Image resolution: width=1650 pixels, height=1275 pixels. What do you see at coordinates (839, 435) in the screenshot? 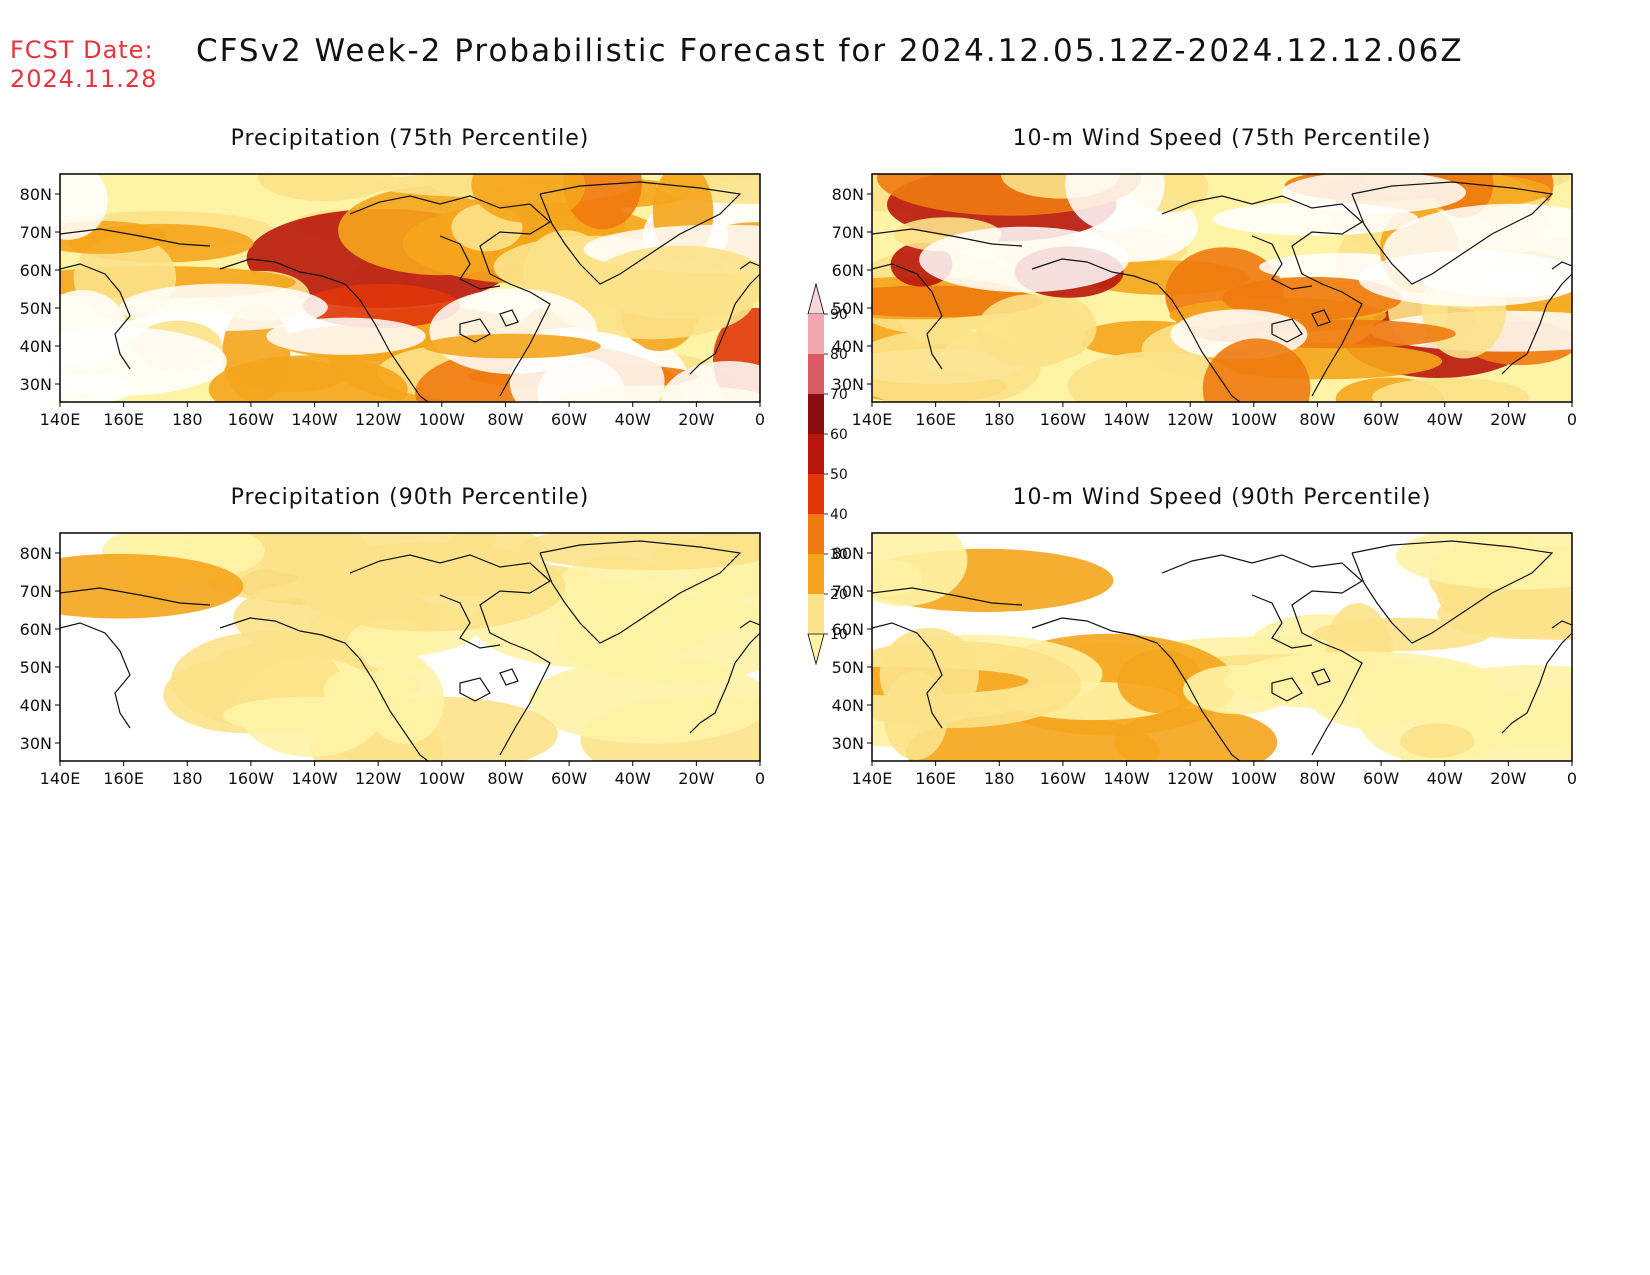
I see `colorbar-label: 60` at bounding box center [839, 435].